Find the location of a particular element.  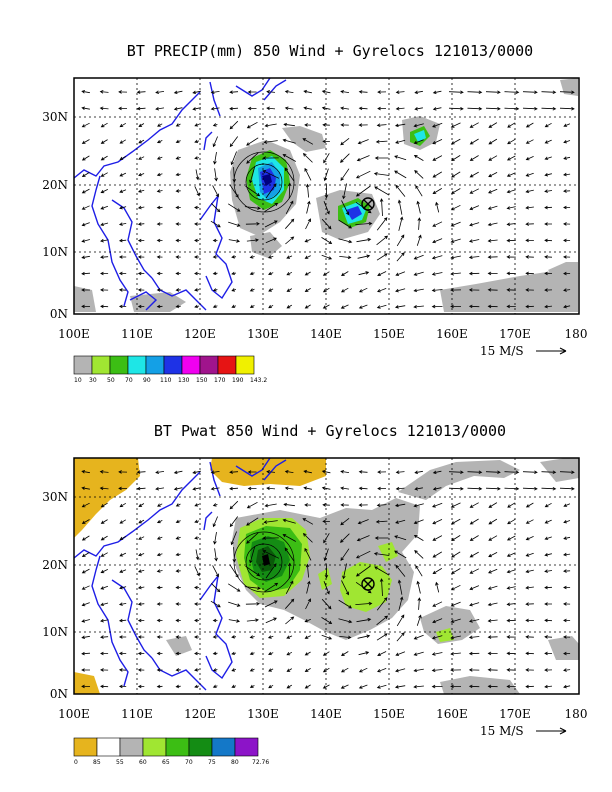

circled-x-icon is located at coordinates (368, 204).